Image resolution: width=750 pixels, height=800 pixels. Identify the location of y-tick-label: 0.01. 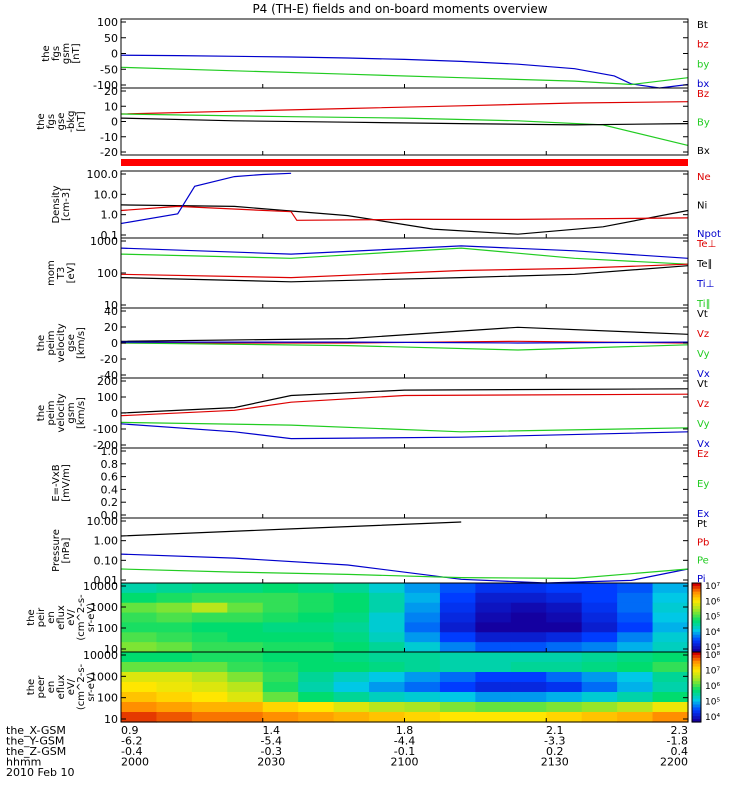
(106, 580).